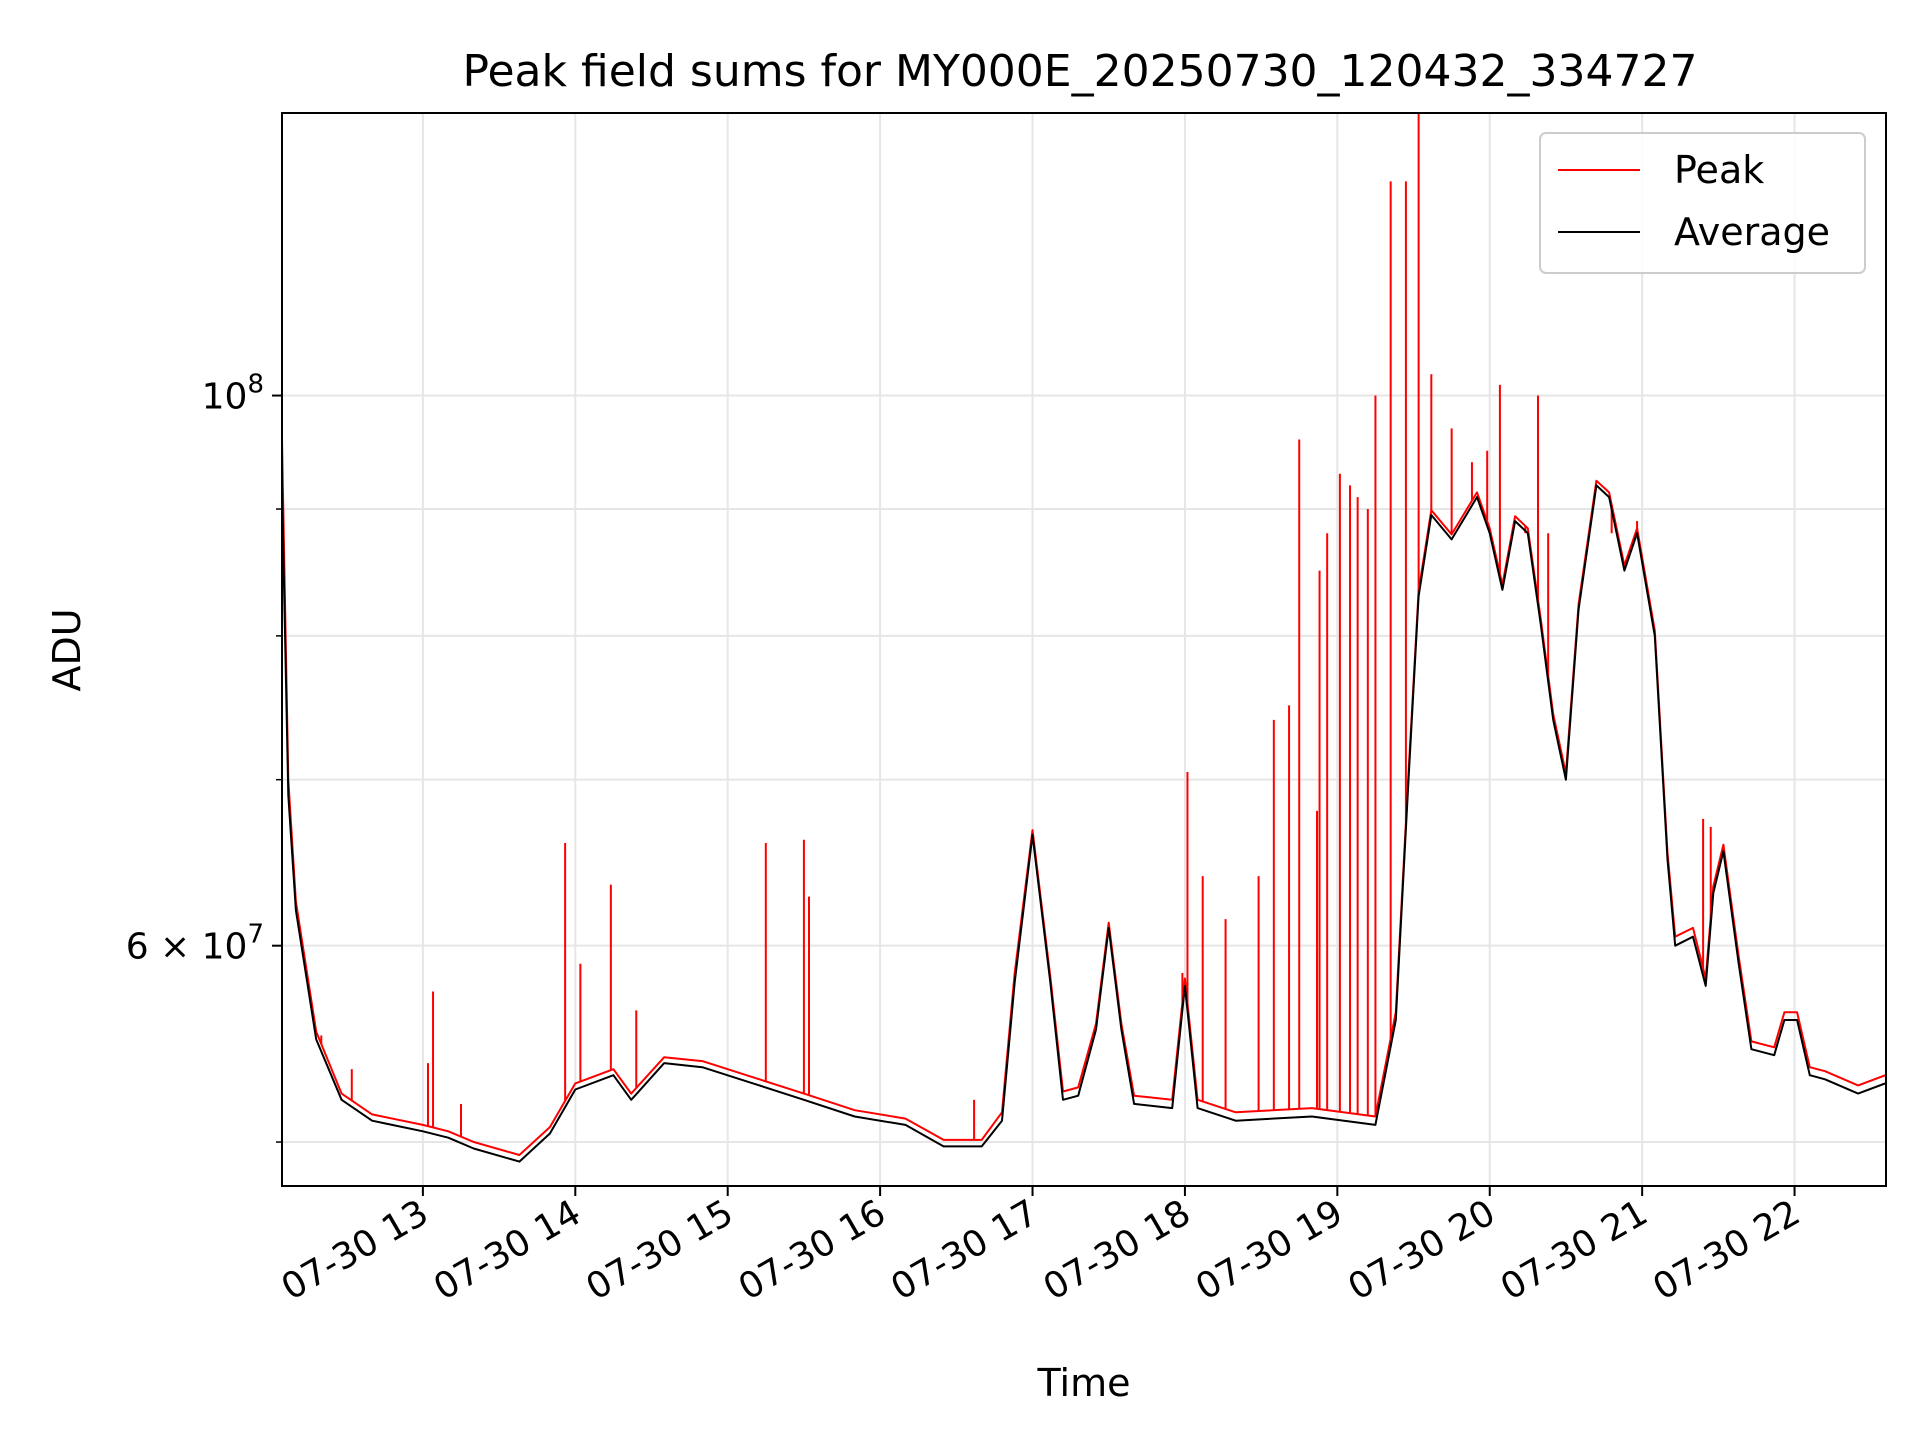 This screenshot has width=1920, height=1440. I want to click on y-tick-label: 6 × 107, so click(195, 944).